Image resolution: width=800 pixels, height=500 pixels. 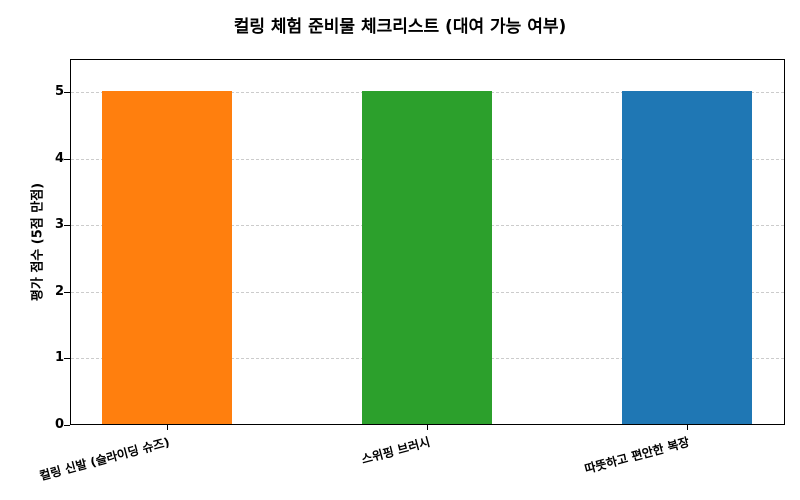 What do you see at coordinates (59, 357) in the screenshot?
I see `ytick-label-1: 1` at bounding box center [59, 357].